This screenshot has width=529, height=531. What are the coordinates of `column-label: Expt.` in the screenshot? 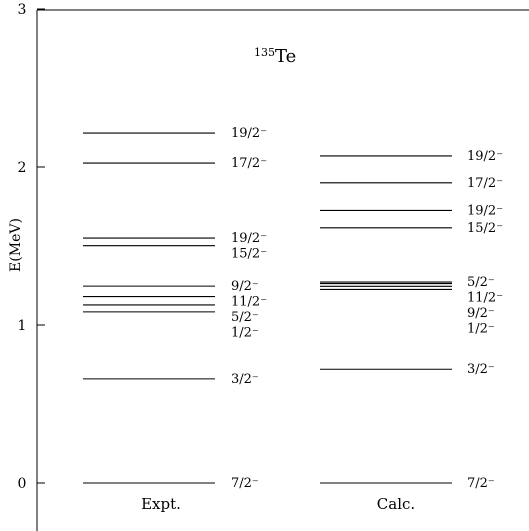 It's located at (161, 504).